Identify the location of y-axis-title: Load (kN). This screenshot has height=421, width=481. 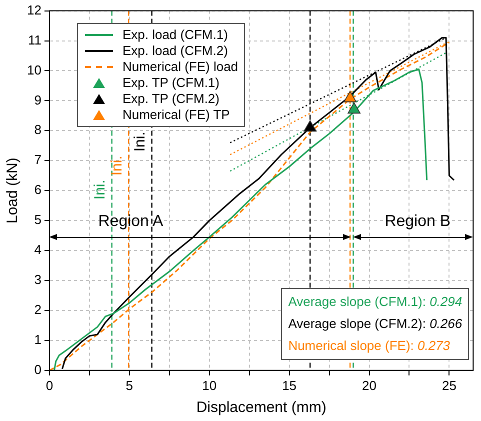
(13, 191).